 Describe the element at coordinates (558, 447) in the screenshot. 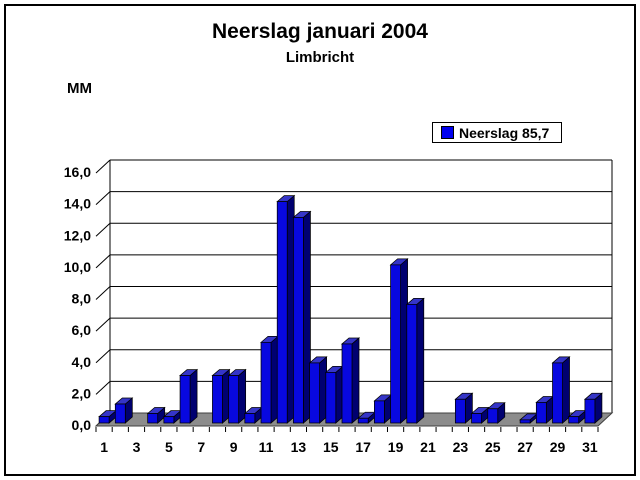

I see `x-tick-label: 29` at that location.